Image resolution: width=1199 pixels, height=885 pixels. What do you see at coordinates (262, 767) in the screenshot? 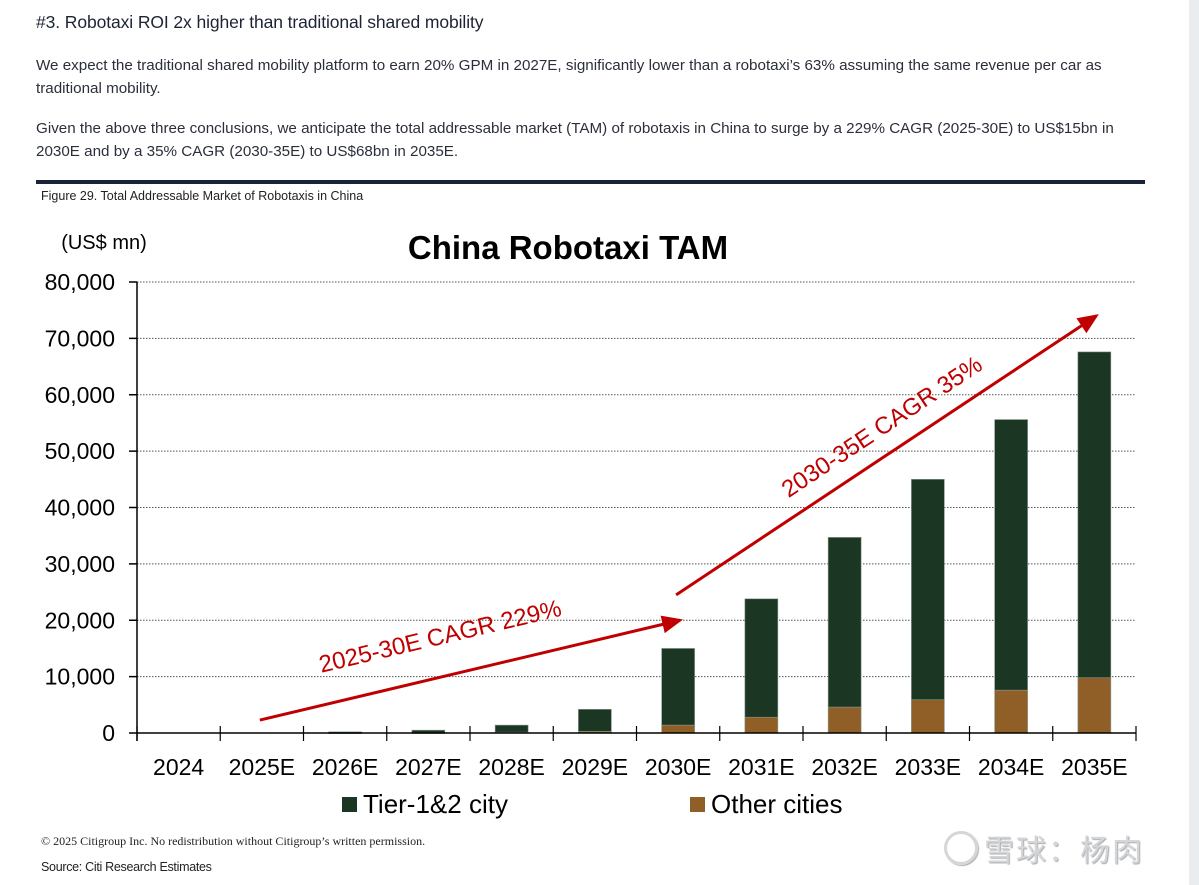
I see `x-tick-label: 2025E` at bounding box center [262, 767].